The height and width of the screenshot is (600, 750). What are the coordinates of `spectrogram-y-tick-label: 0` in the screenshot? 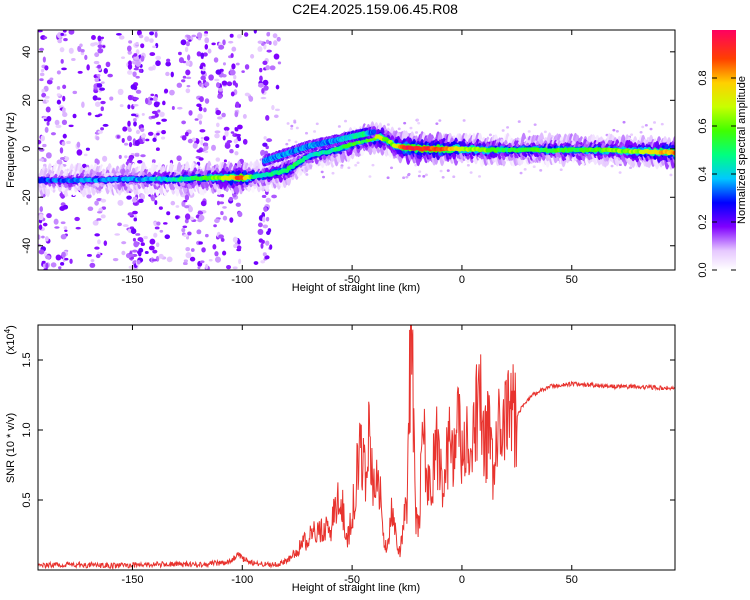 It's located at (27, 149).